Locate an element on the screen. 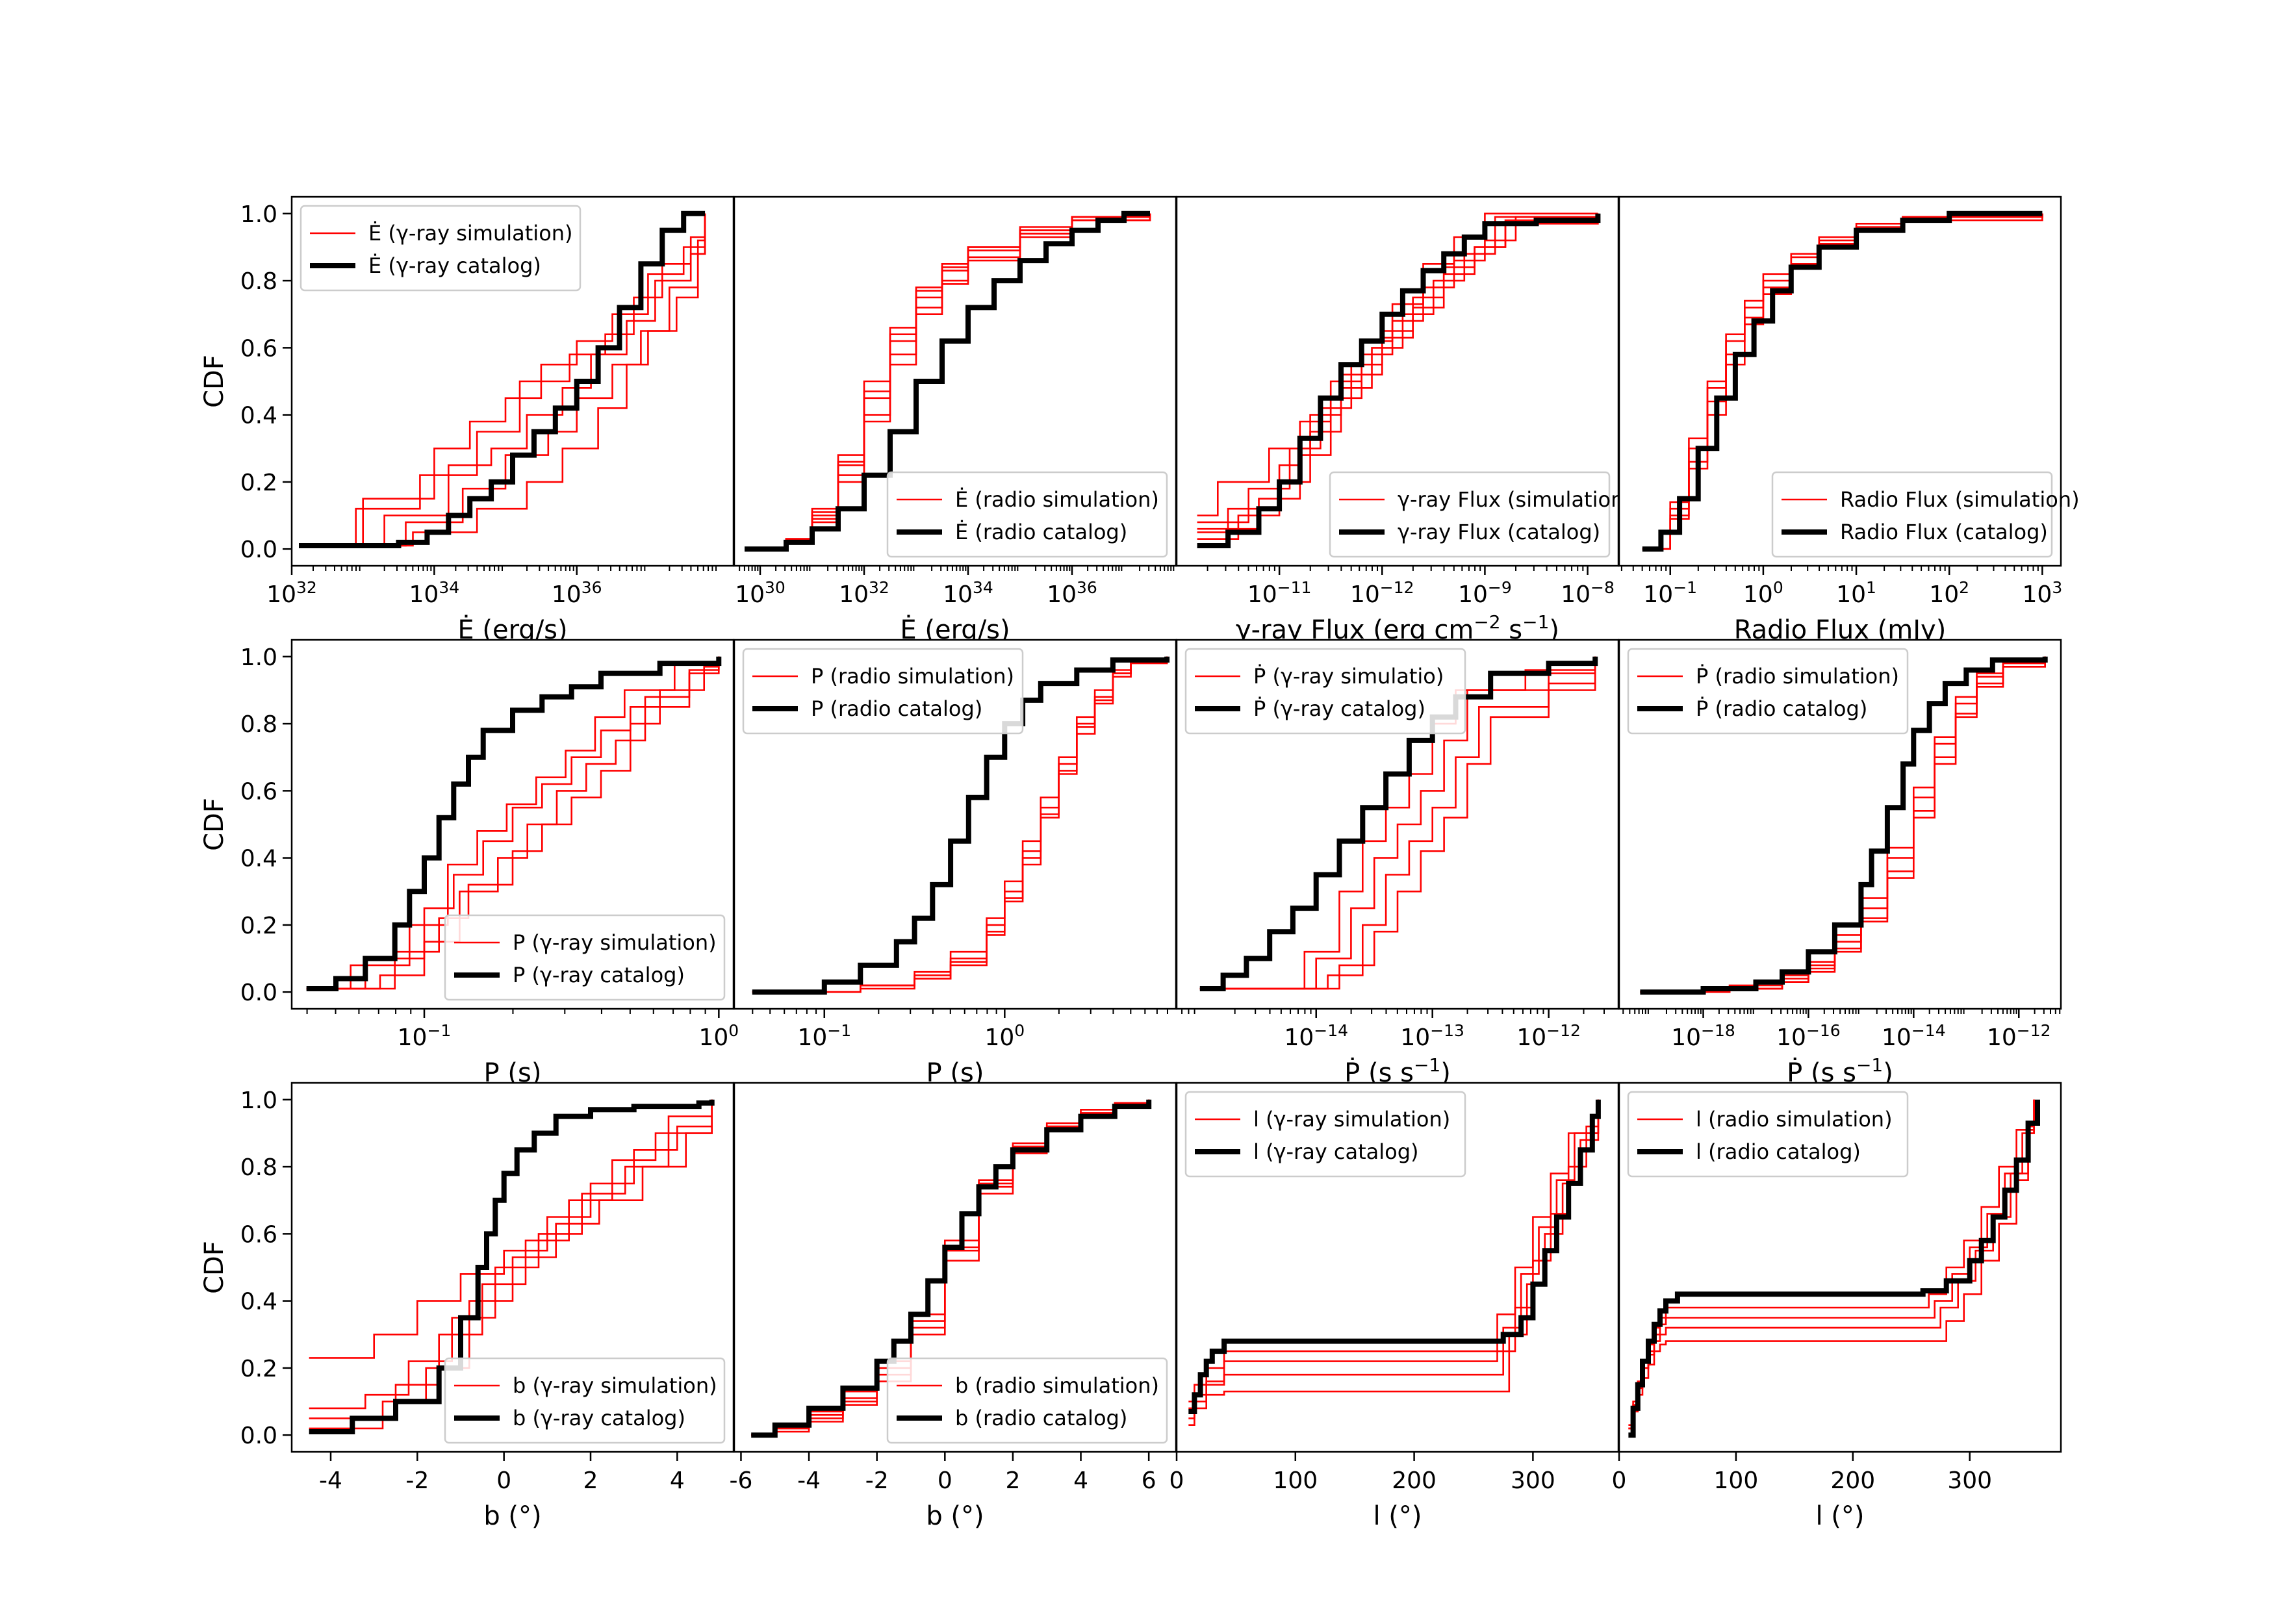 This screenshot has width=2274, height=1624. y-tick-label: 0.4 is located at coordinates (258, 859).